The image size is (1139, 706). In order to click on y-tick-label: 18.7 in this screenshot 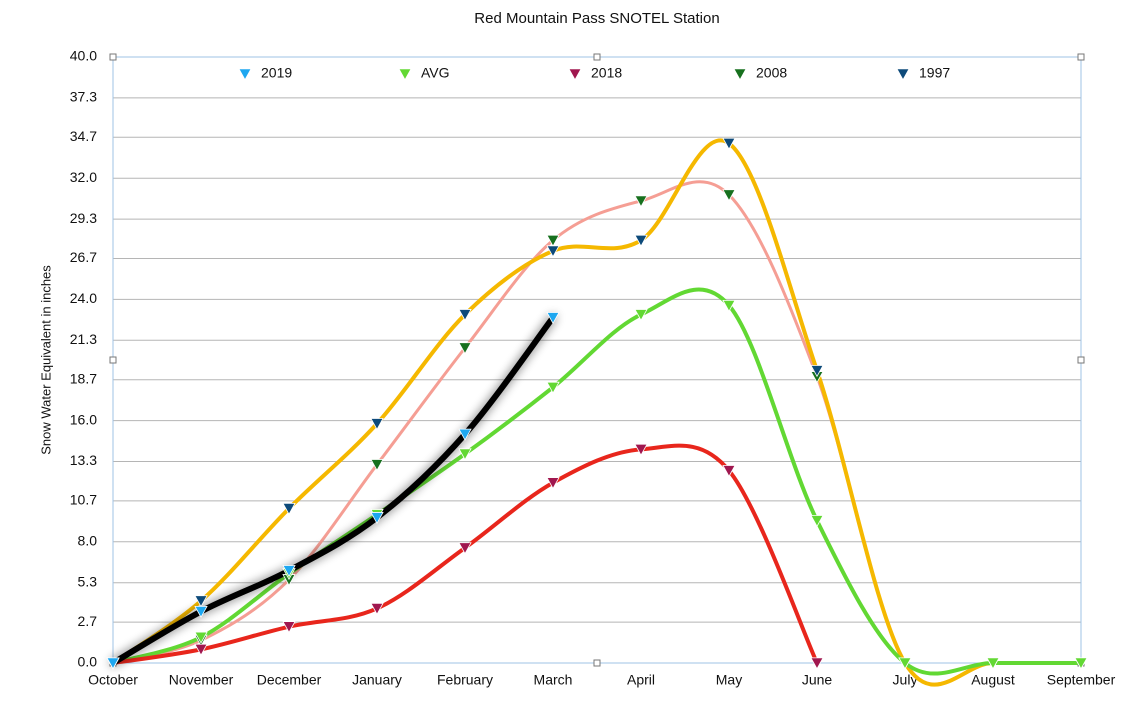, I will do `click(83, 378)`.